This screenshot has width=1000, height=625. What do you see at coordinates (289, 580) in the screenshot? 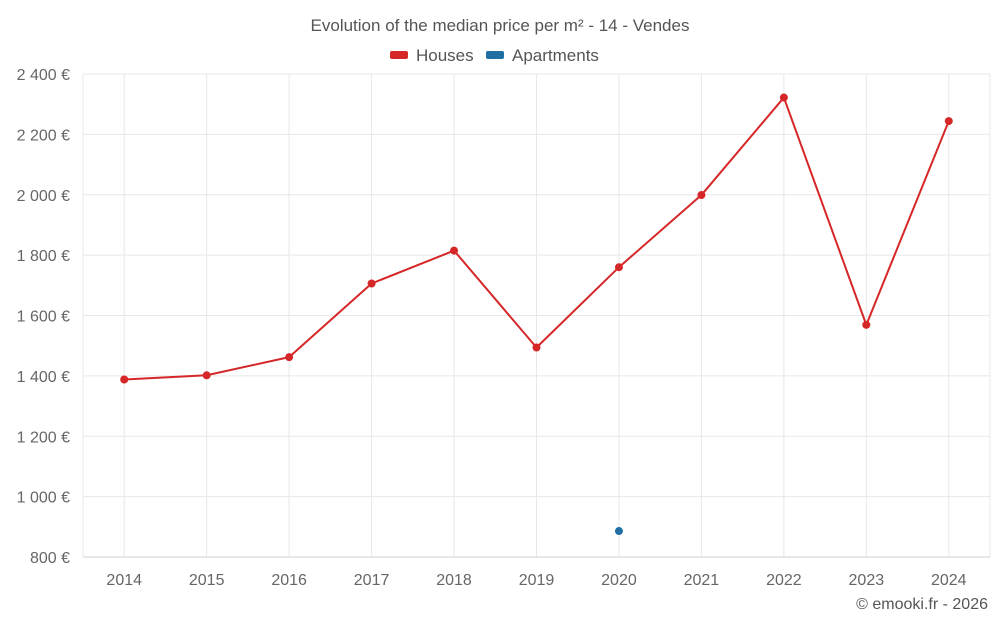
I see `x-tick-label: 2016` at bounding box center [289, 580].